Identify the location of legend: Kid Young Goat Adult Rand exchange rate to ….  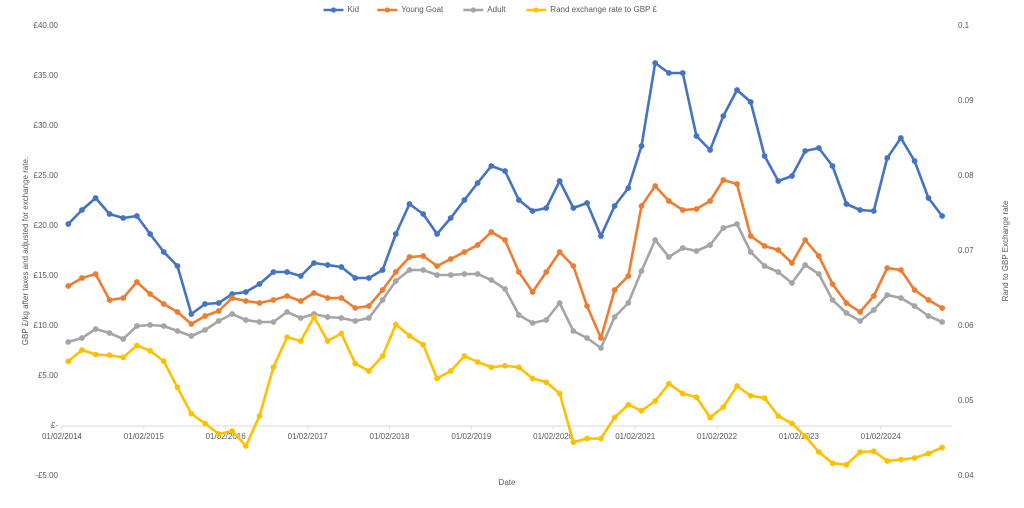
(490, 9).